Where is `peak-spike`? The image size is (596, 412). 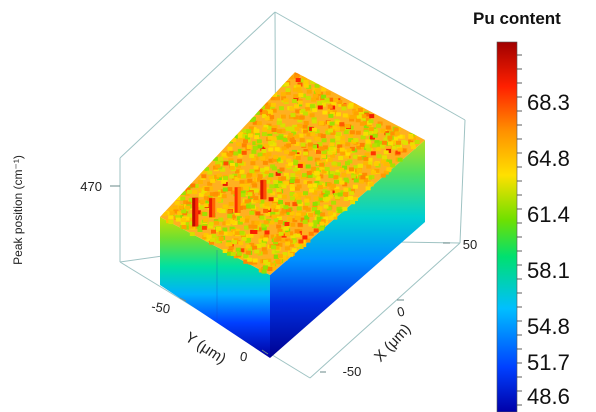 peak-spike is located at coordinates (212, 208).